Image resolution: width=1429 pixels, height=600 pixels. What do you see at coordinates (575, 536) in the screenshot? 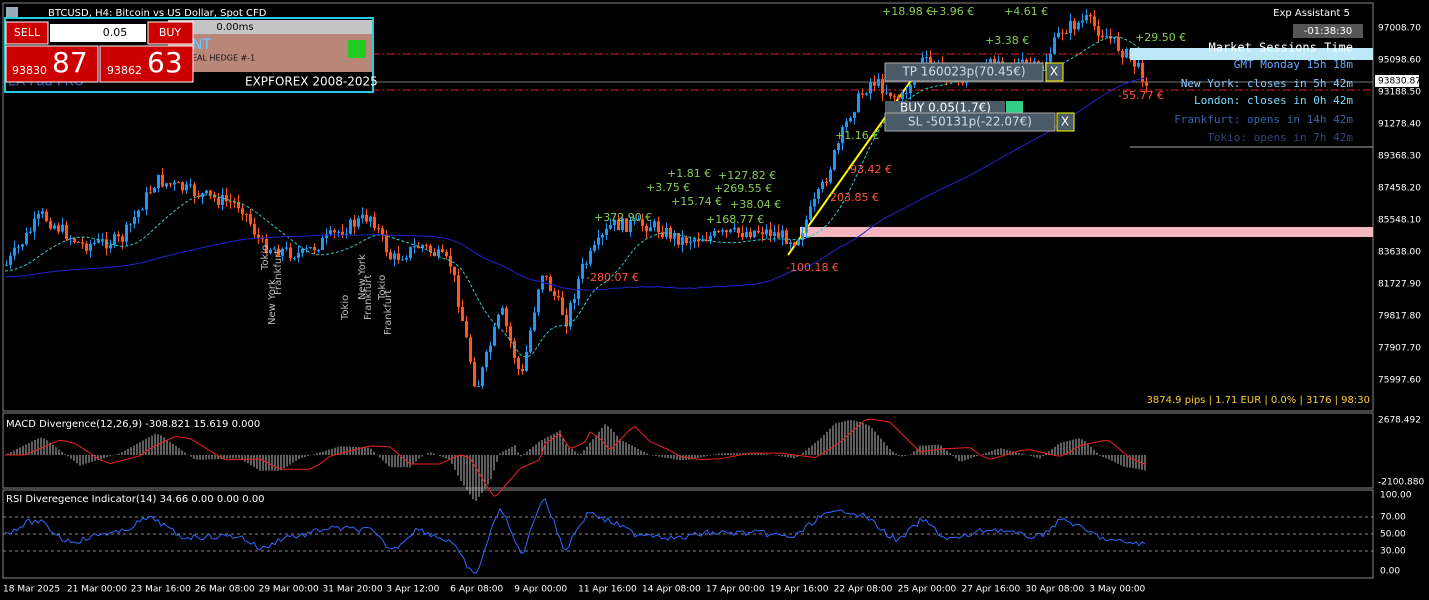
I see `rsi-line` at bounding box center [575, 536].